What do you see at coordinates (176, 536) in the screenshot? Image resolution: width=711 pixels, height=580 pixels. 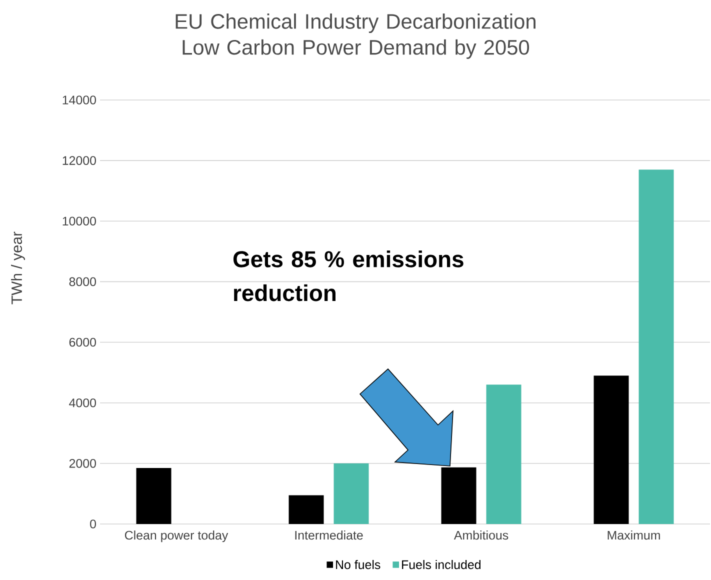 I see `x-tick-label: Clean power today` at bounding box center [176, 536].